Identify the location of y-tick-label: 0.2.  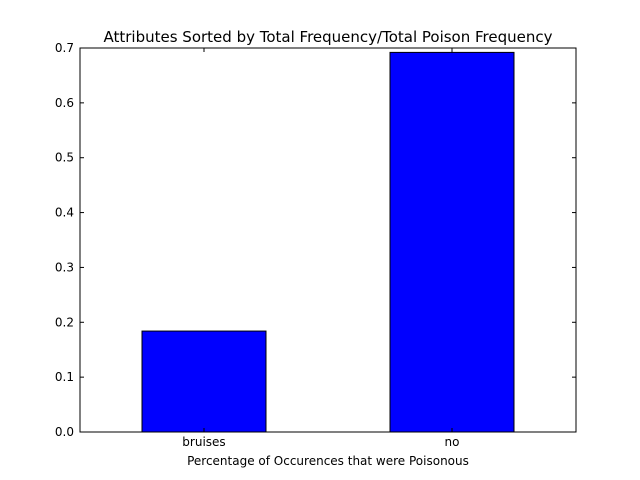
(64, 322).